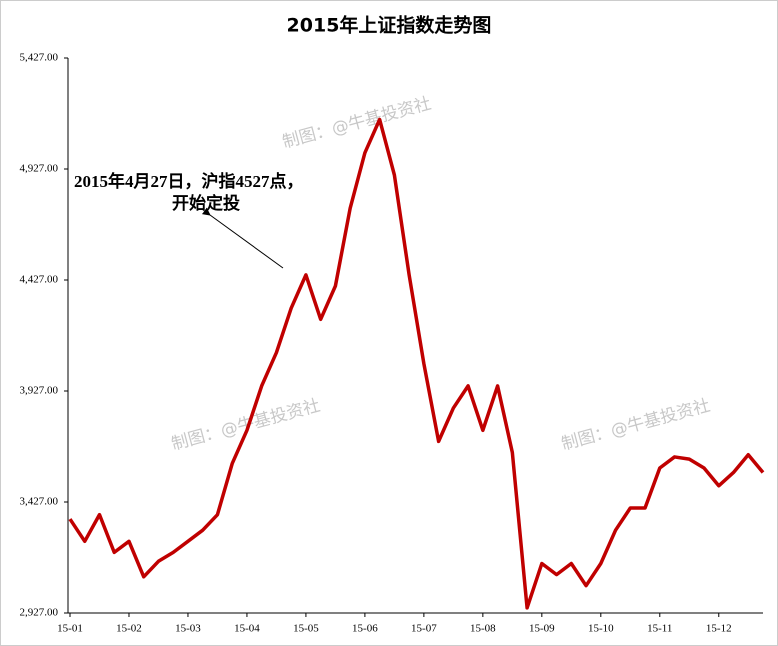 This screenshot has height=646, width=778. What do you see at coordinates (306, 629) in the screenshot?
I see `x-tick-label: 15-05` at bounding box center [306, 629].